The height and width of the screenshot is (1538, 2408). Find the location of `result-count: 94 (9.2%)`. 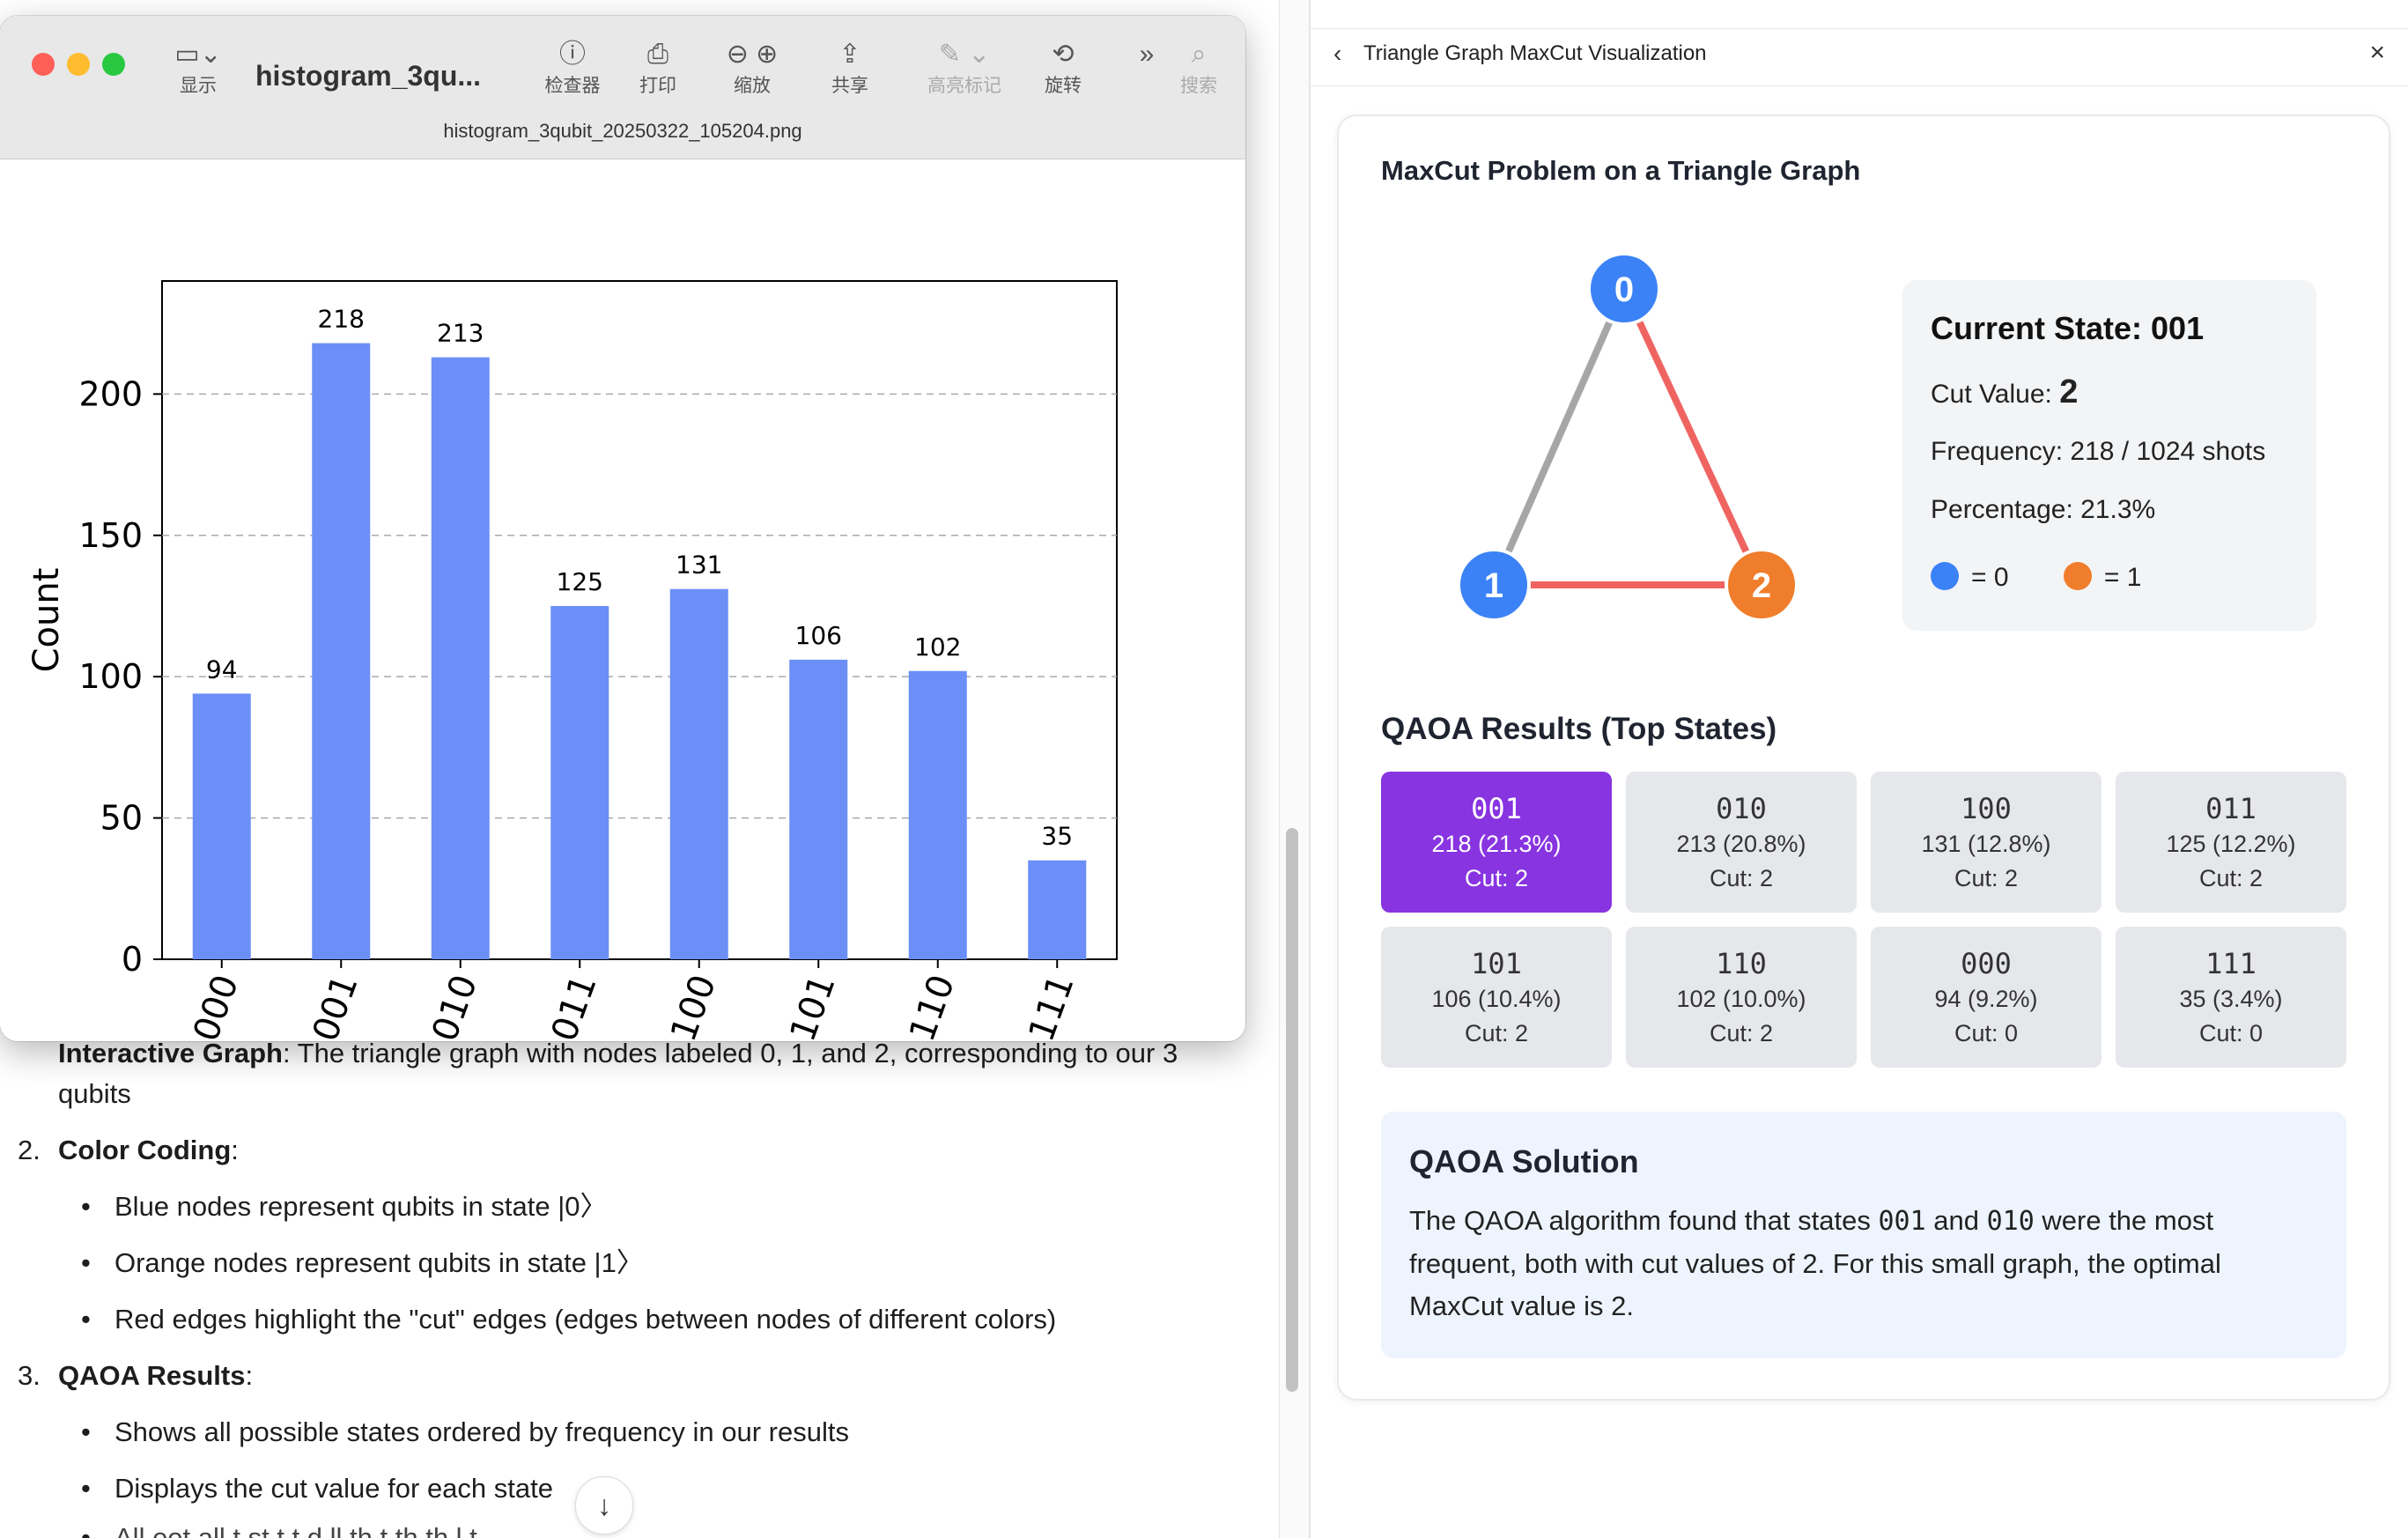

result-count: 94 (9.2%) is located at coordinates (1986, 999).